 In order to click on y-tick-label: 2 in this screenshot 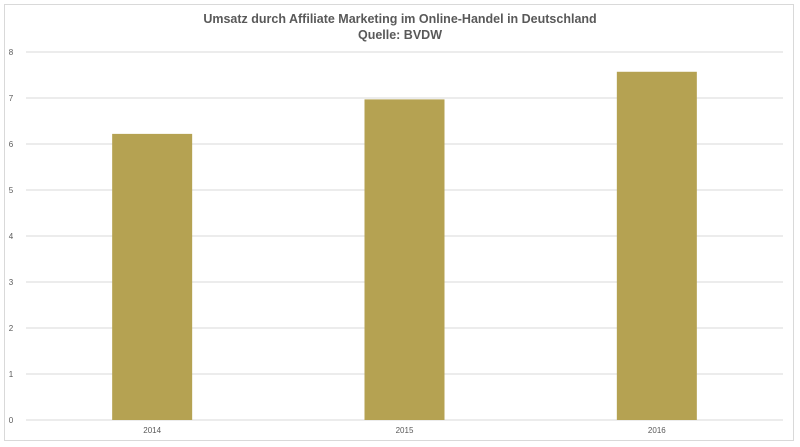, I will do `click(11, 328)`.